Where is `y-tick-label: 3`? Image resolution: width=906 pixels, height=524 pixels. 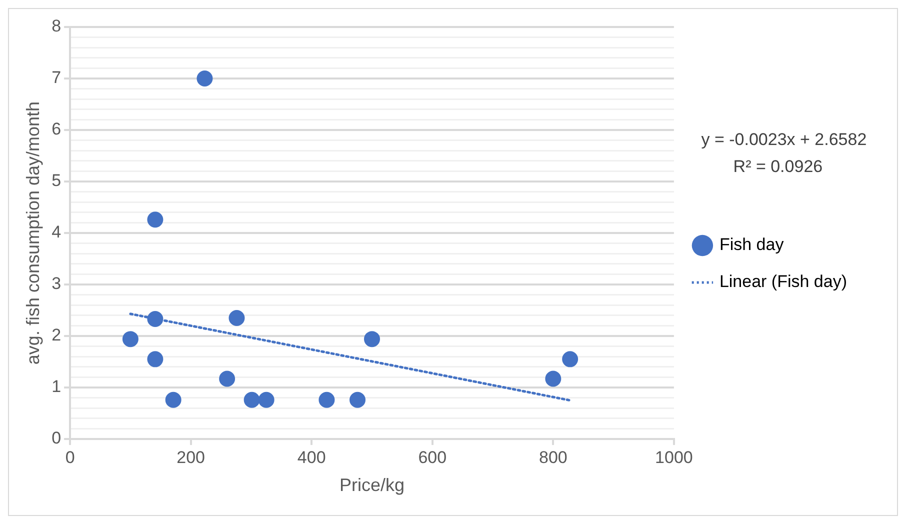
y-tick-label: 3 is located at coordinates (57, 284).